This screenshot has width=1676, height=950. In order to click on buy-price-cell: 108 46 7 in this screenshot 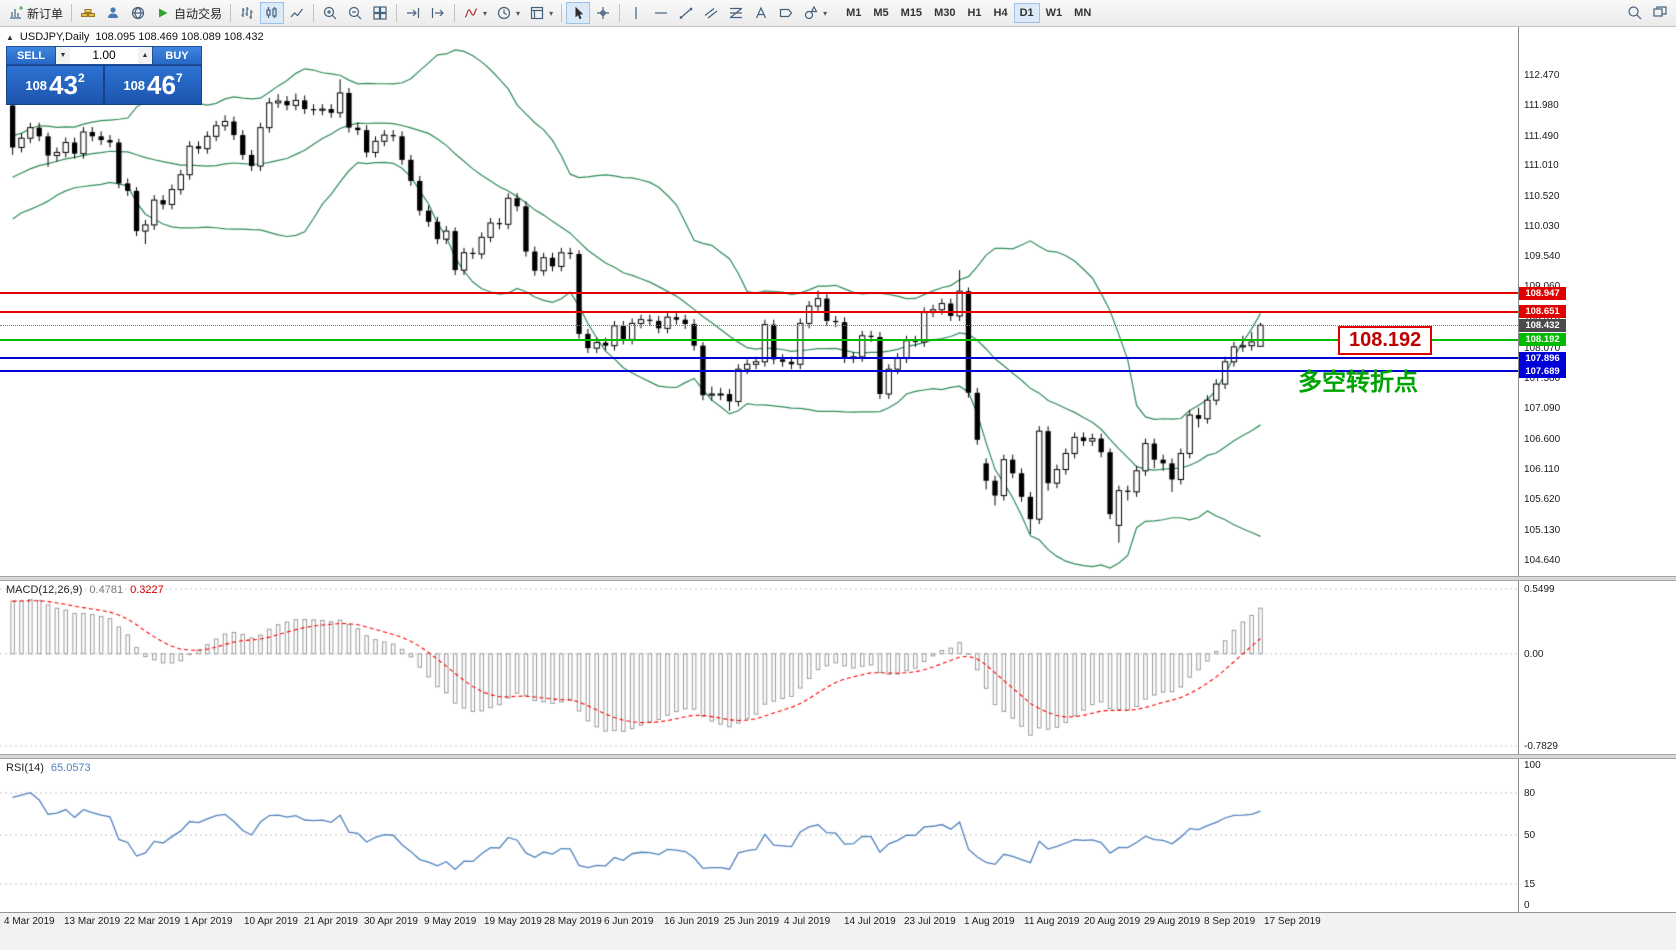, I will do `click(153, 85)`.